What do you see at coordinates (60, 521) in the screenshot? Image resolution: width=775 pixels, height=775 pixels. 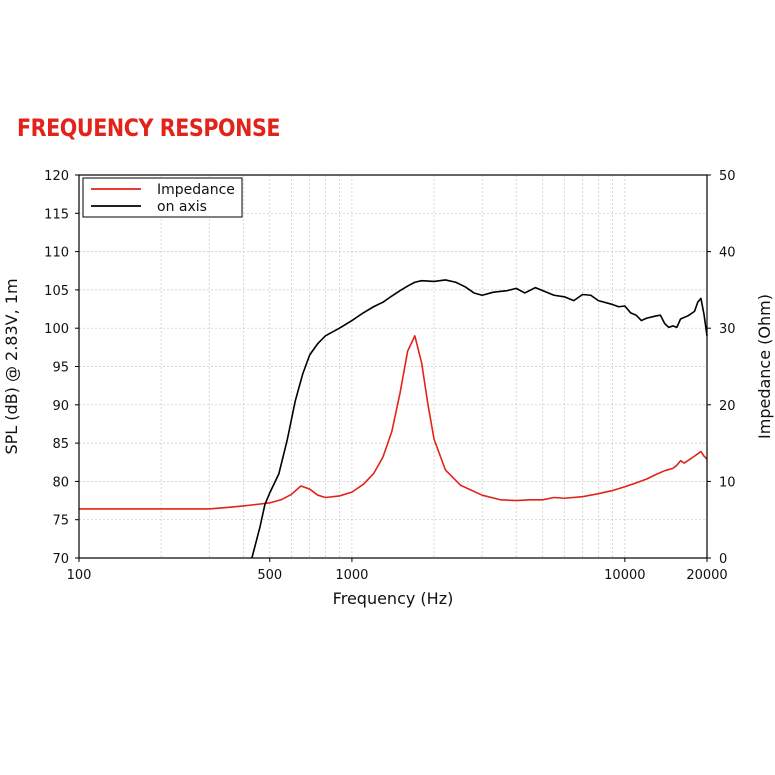 I see `y-tick-label: 75` at bounding box center [60, 521].